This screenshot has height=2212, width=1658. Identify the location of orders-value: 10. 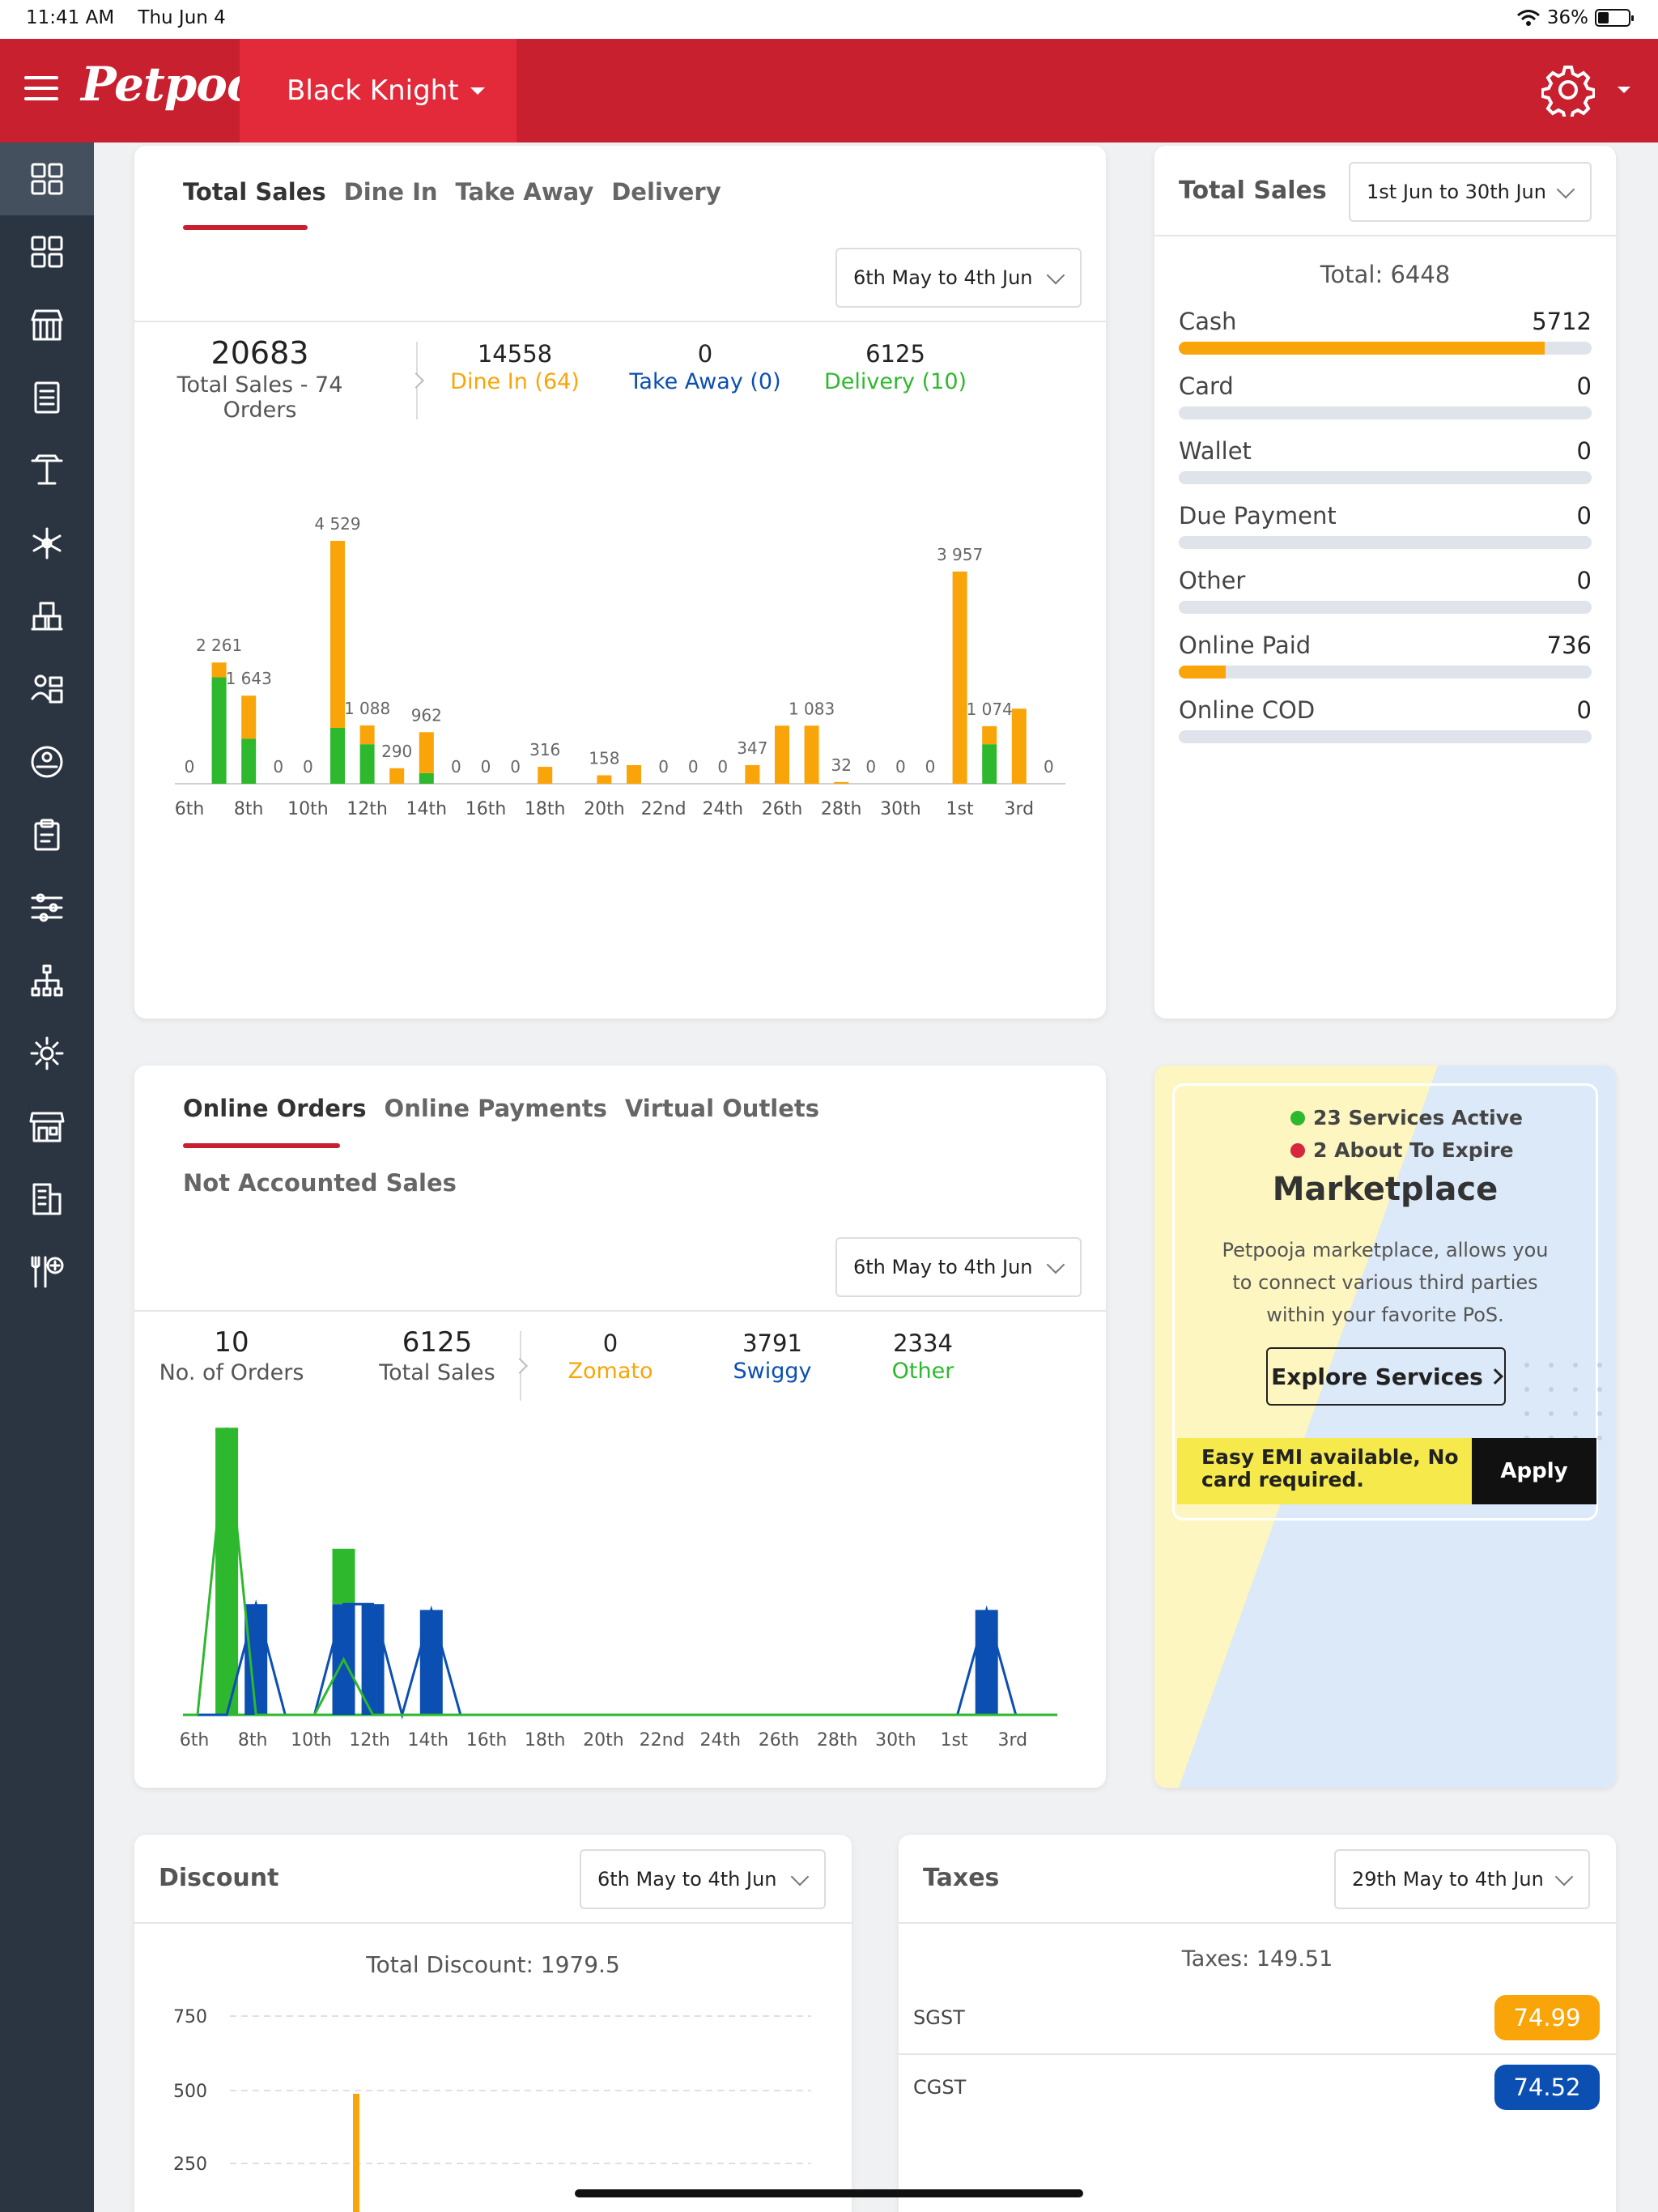
(231, 1343).